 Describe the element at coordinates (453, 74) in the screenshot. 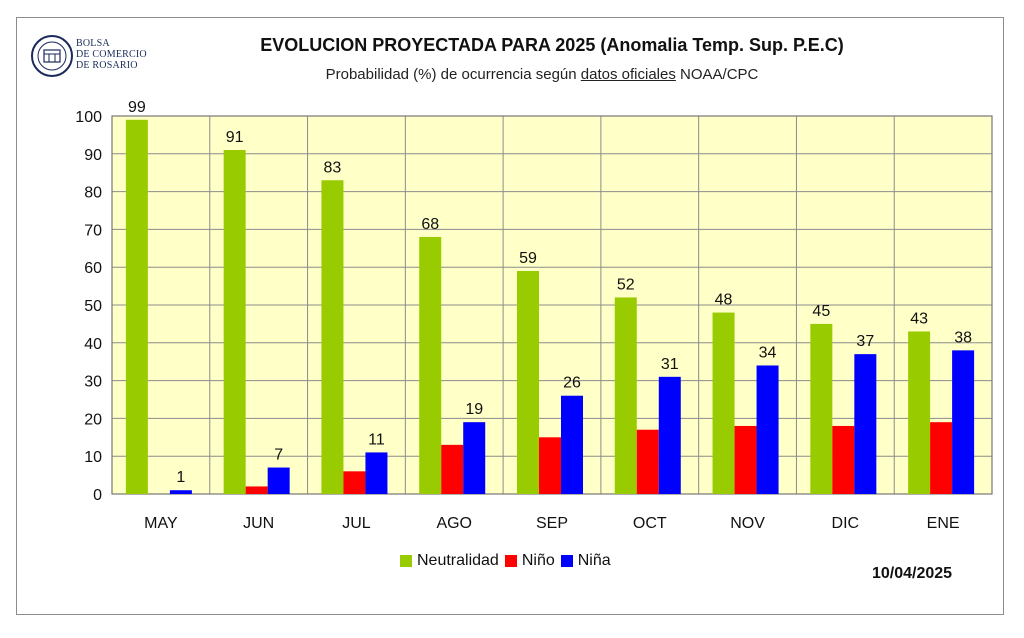

I see `subtitle-text: Probabilidad (%) de ocurrencia según` at that location.